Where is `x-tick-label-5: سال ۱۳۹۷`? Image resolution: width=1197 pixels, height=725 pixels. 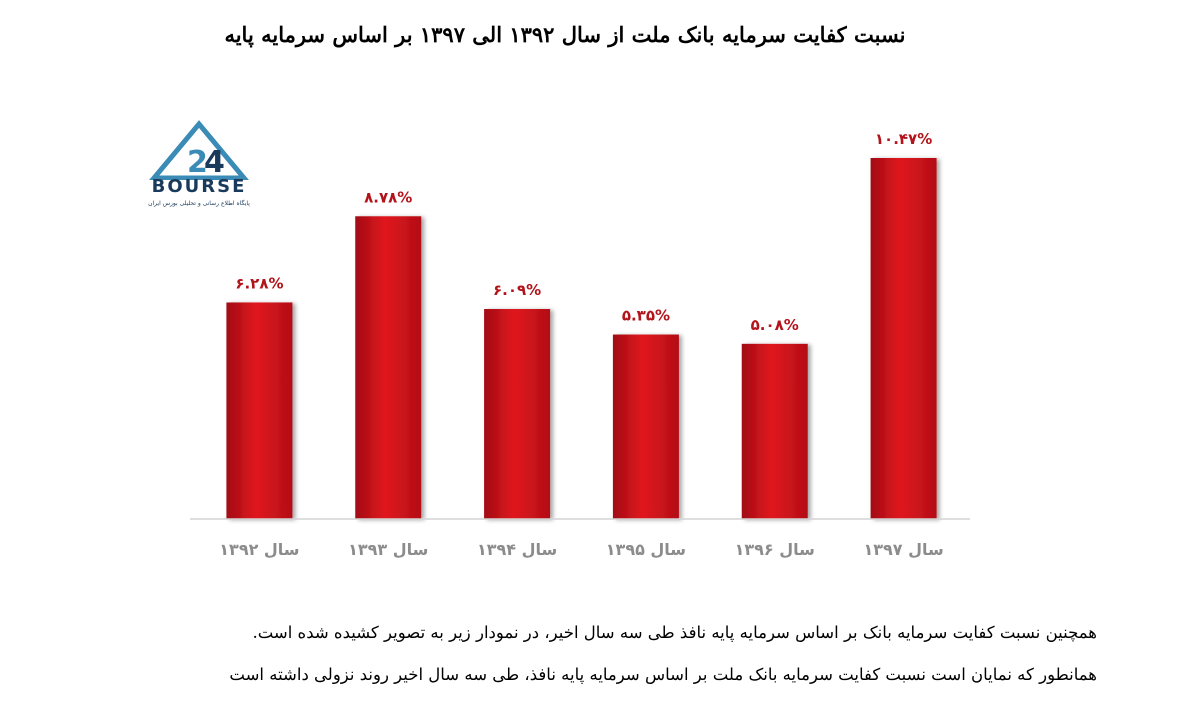 x-tick-label-5: سال ۱۳۹۷ is located at coordinates (903, 549).